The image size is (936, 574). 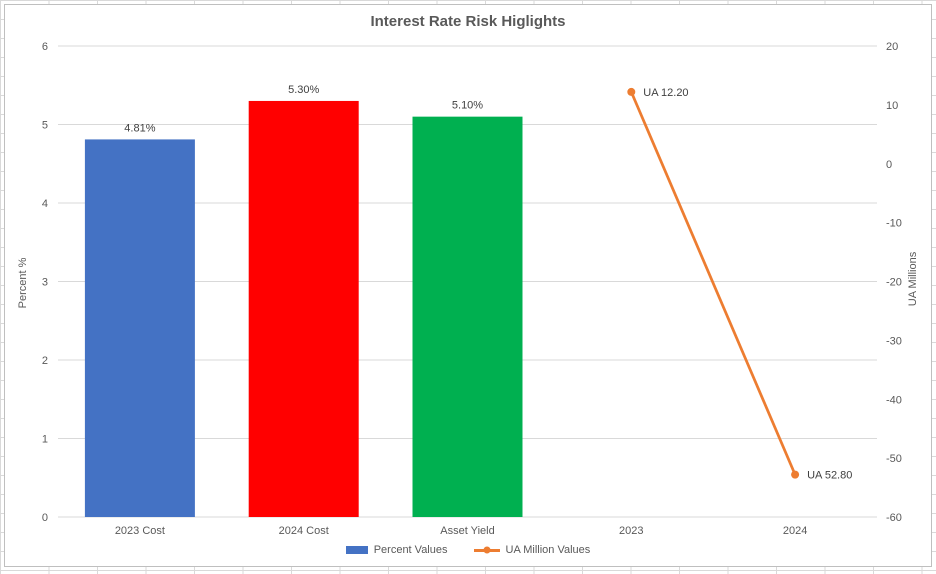 I want to click on bar-series-swatch-icon, so click(x=356, y=550).